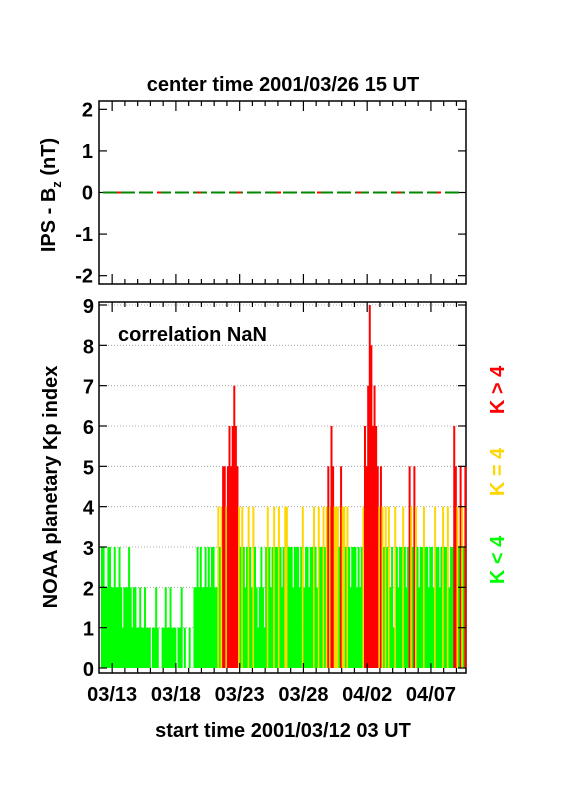  Describe the element at coordinates (498, 559) in the screenshot. I see `legend-item: K < 4` at that location.